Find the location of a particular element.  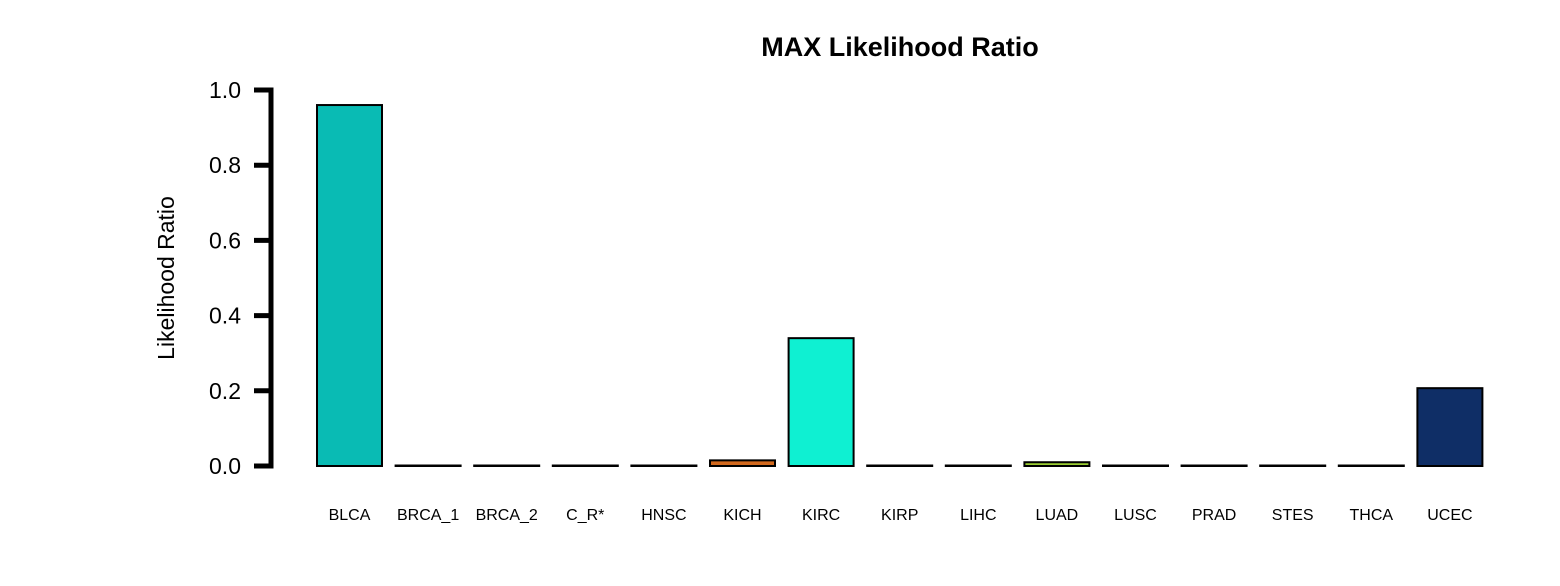

bar-lihc is located at coordinates (978, 465).